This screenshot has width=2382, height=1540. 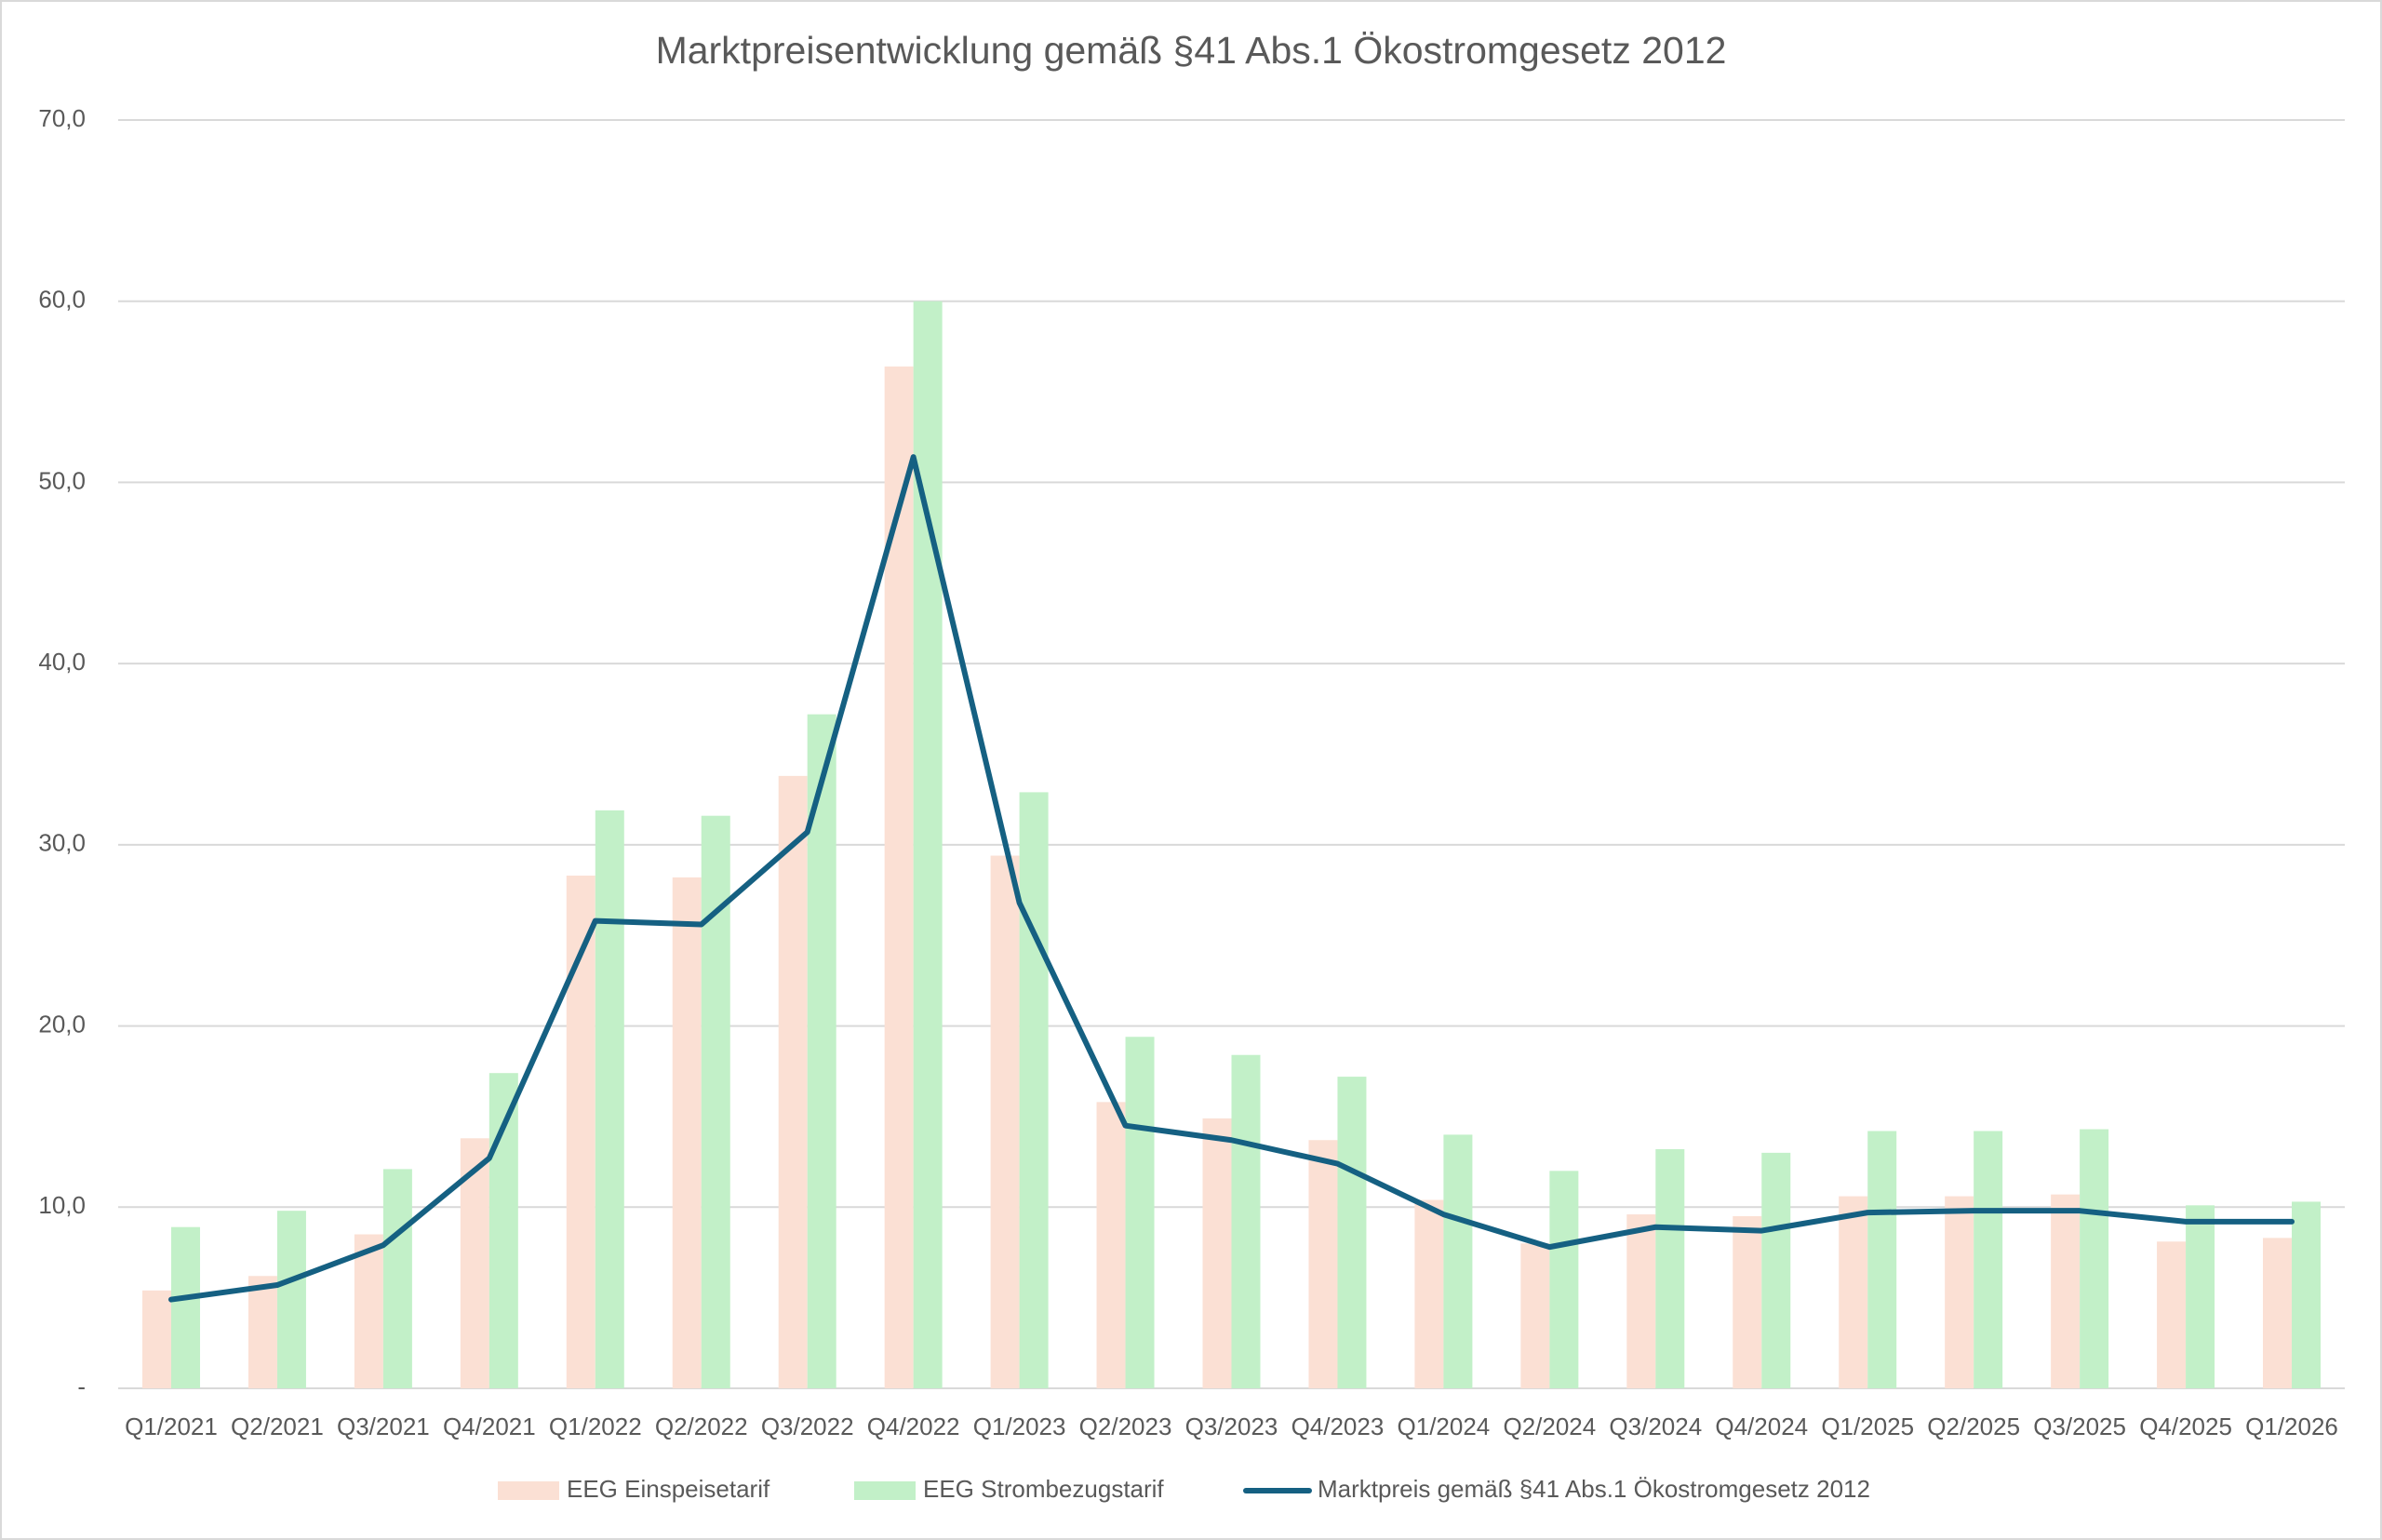 I want to click on y-tick-label: 60,0, so click(x=62, y=300).